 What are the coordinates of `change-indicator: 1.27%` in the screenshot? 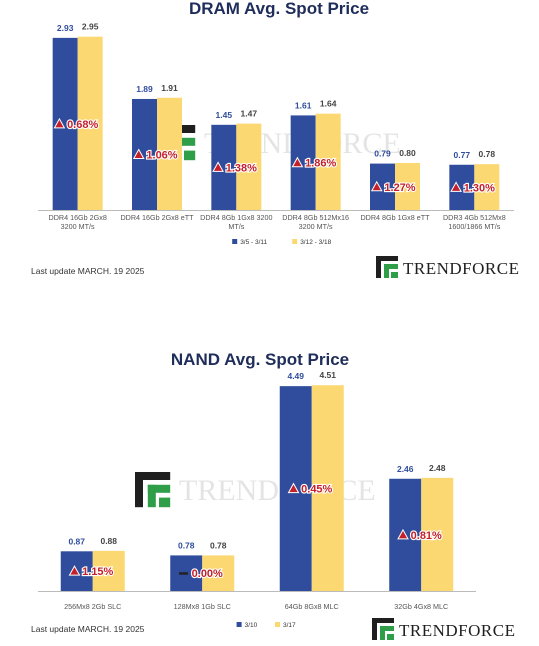 It's located at (393, 187).